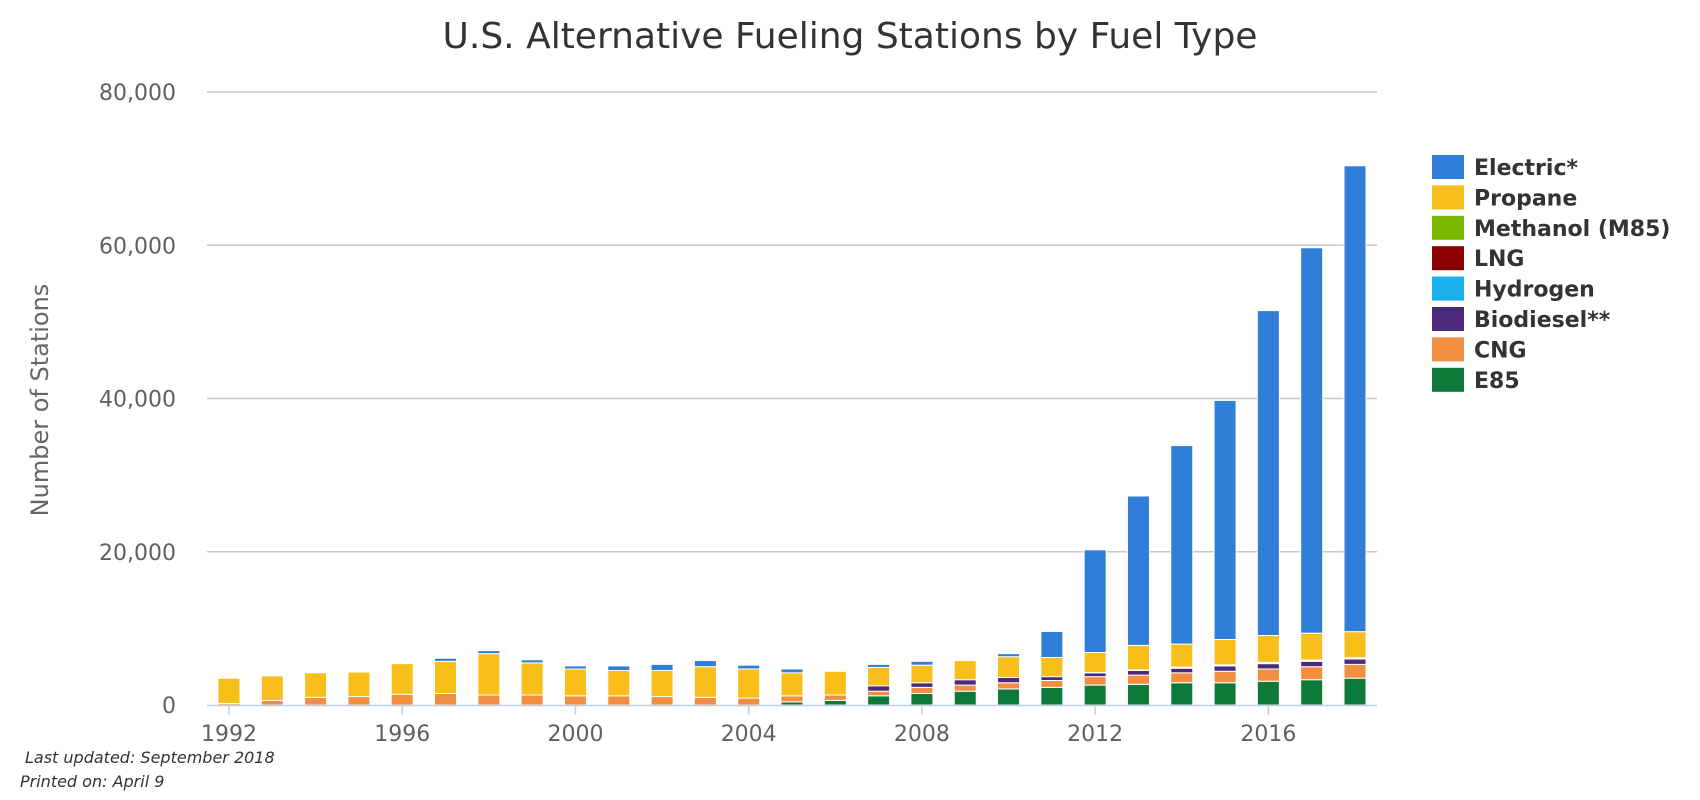  What do you see at coordinates (1534, 290) in the screenshot?
I see `legend-label: Hydrogen` at bounding box center [1534, 290].